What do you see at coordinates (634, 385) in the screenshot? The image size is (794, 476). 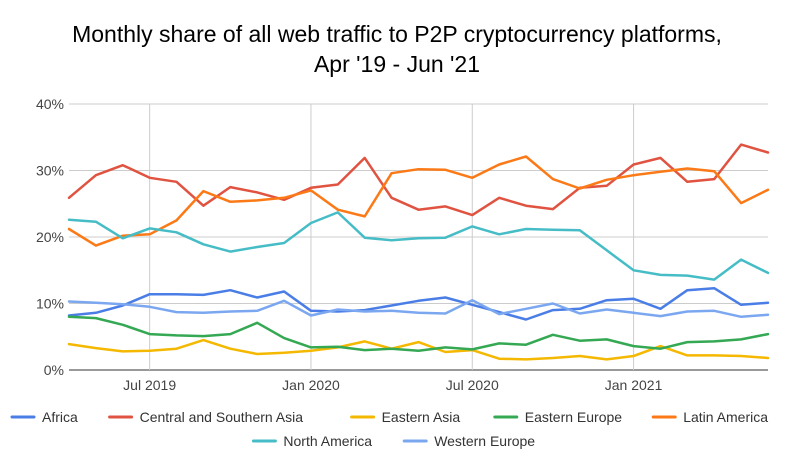 I see `x-tick-label: Jan 2021` at bounding box center [634, 385].